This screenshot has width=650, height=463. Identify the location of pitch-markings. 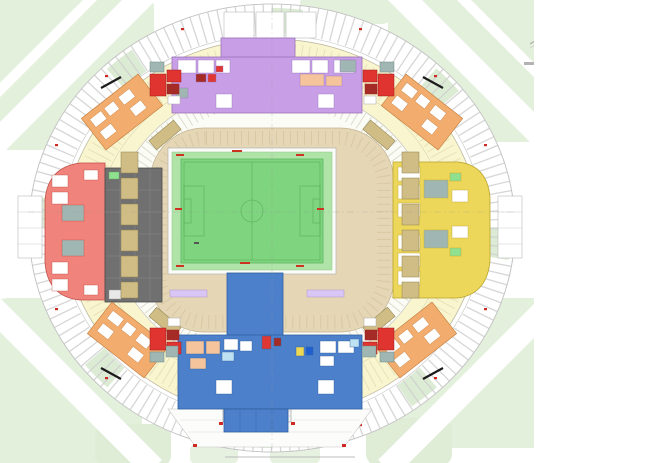
(252, 211).